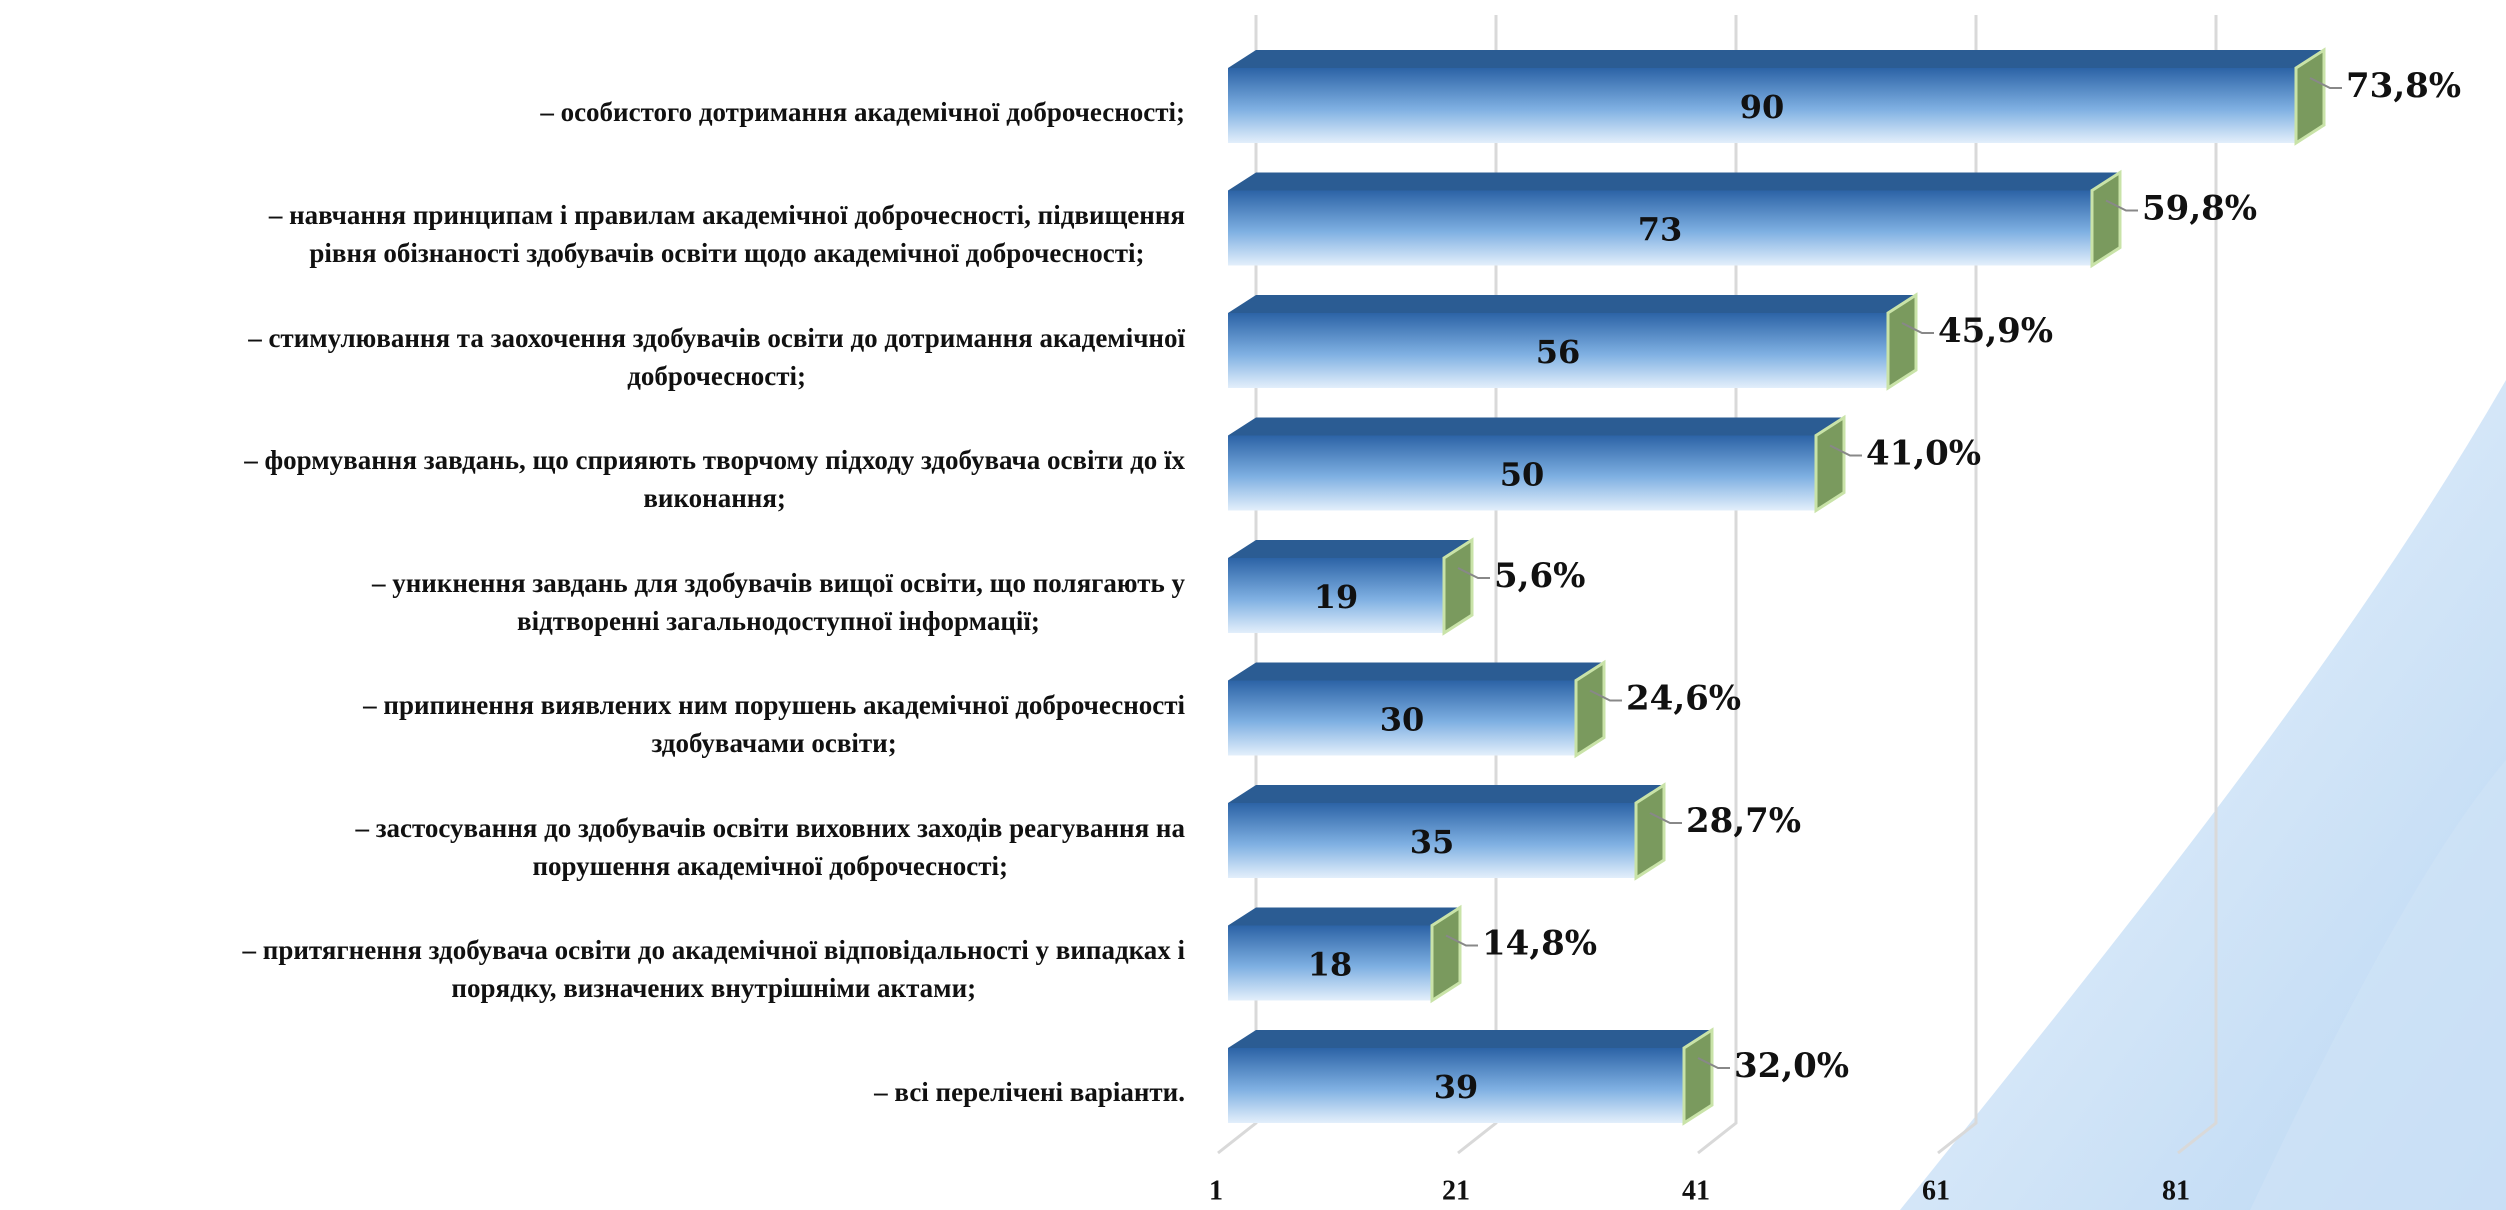 This screenshot has width=2506, height=1210. Describe the element at coordinates (1539, 576) in the screenshot. I see `percentage-label: 5,6%` at that location.